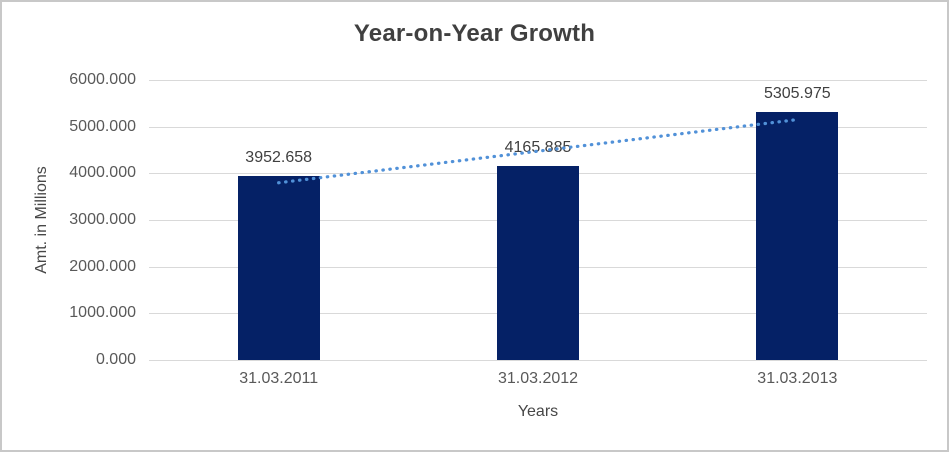  What do you see at coordinates (474, 33) in the screenshot?
I see `chart-title: Year-on-Year Growth` at bounding box center [474, 33].